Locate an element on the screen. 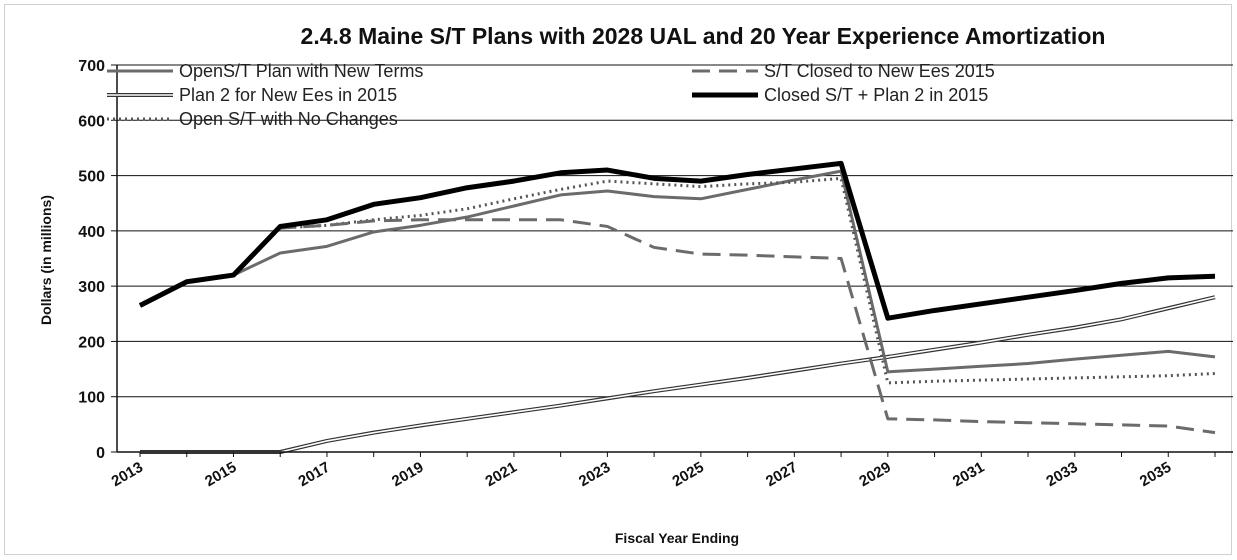  legend-label: Closed S/T + Plan 2 in 2015 is located at coordinates (876, 95).